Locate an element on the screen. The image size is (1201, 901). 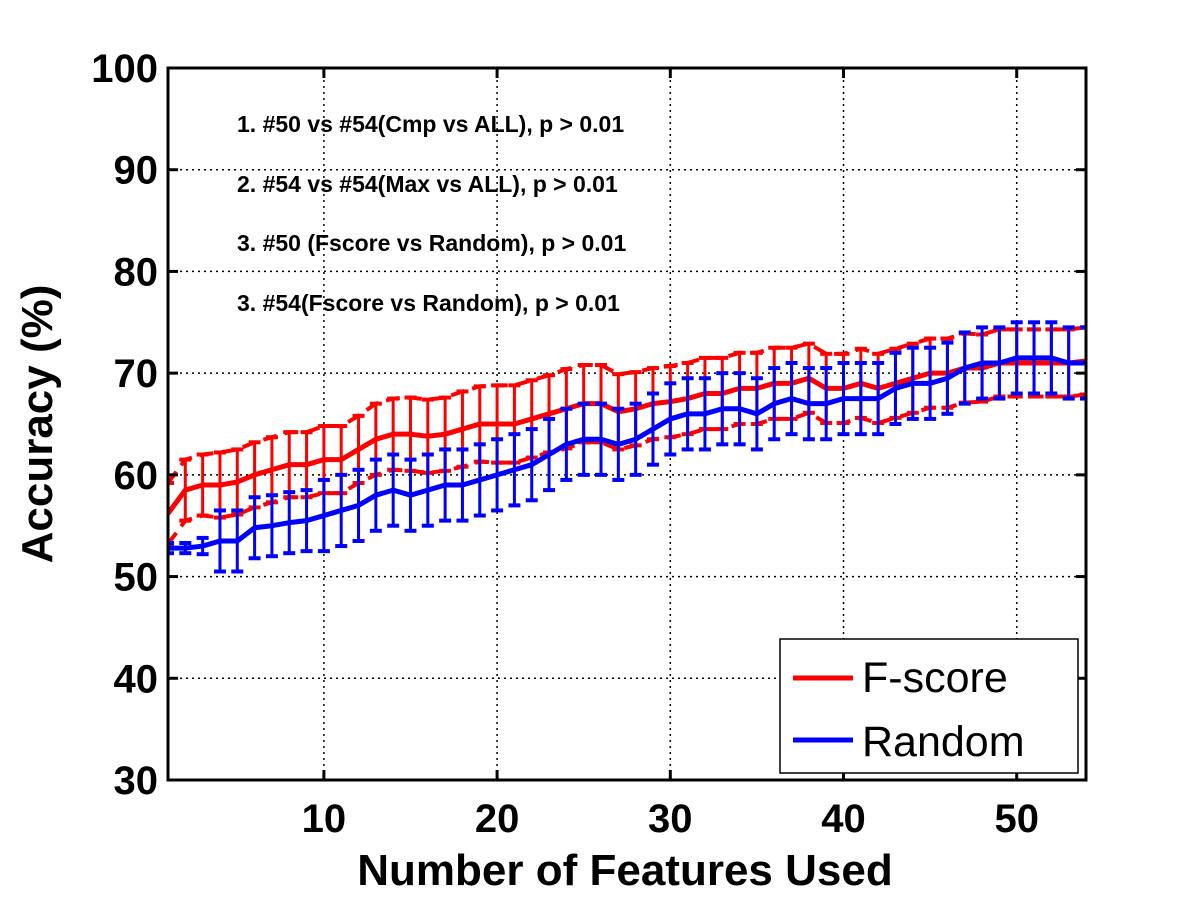
f-score-mean-line is located at coordinates (627, 436).